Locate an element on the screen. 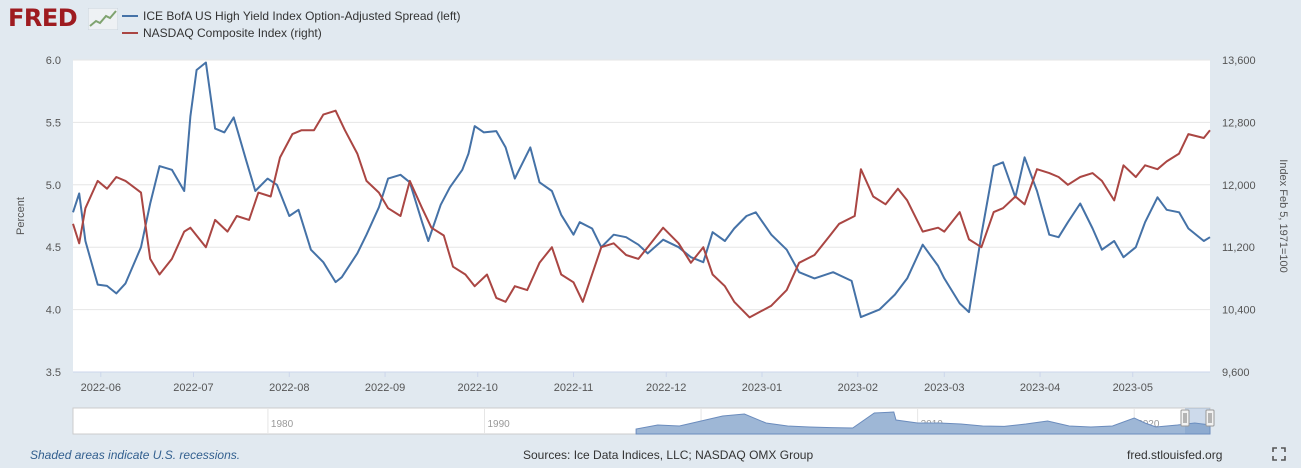 The width and height of the screenshot is (1301, 468). x-tick-label: 2022-08 is located at coordinates (289, 388).